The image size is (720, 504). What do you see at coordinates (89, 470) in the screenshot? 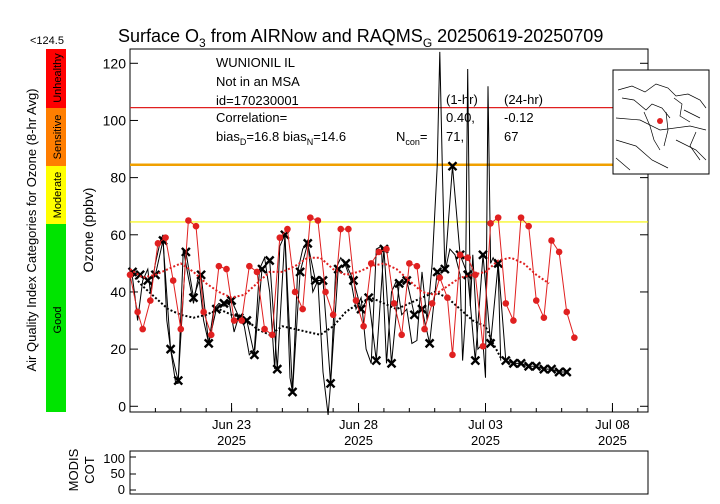
I see `cot-label: COT` at bounding box center [89, 470].